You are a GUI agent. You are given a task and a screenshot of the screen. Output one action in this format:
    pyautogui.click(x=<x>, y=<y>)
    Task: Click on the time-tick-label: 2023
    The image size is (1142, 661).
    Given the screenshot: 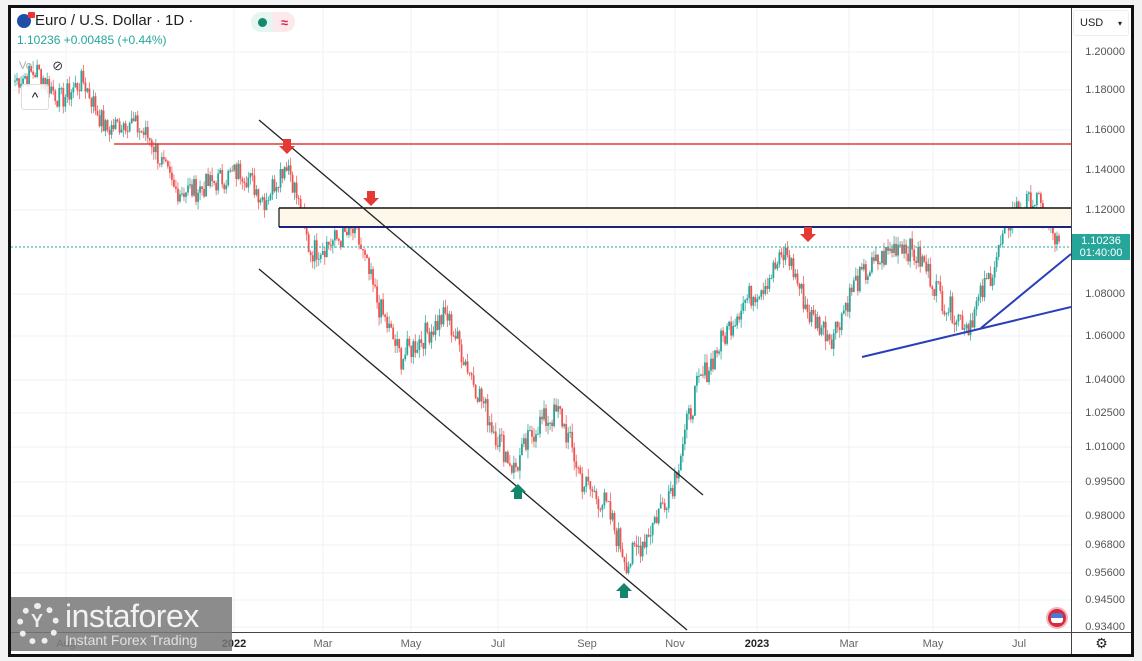 What is the action you would take?
    pyautogui.click(x=757, y=644)
    